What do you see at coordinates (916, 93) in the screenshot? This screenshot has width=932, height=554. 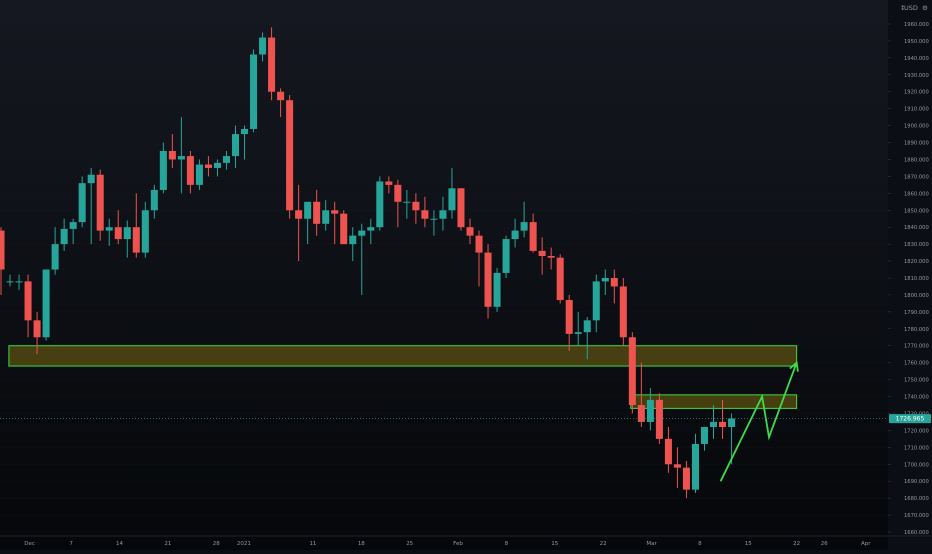 I see `y-tick-label: 1920.000` at bounding box center [916, 93].